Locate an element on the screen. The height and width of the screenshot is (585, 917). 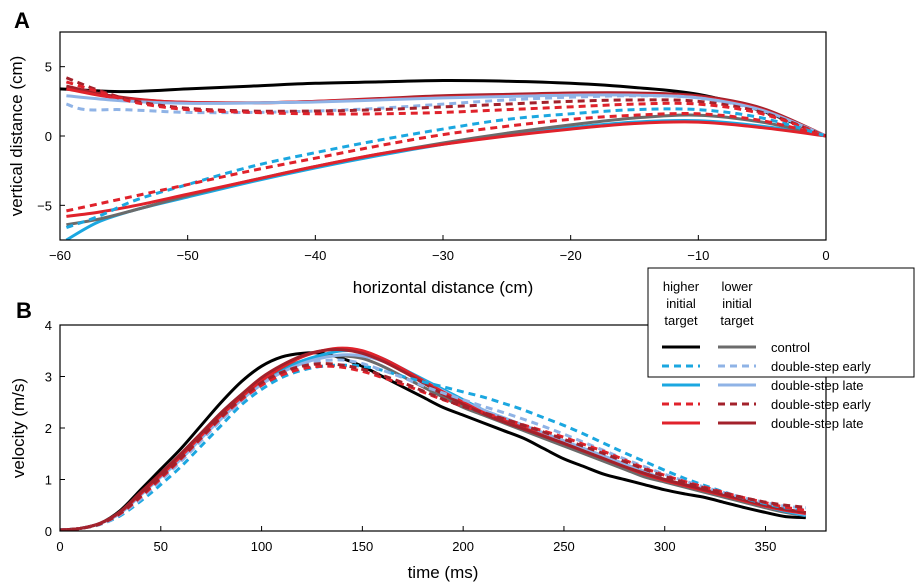
chart-a-xtick-label: 0 is located at coordinates (825, 255).